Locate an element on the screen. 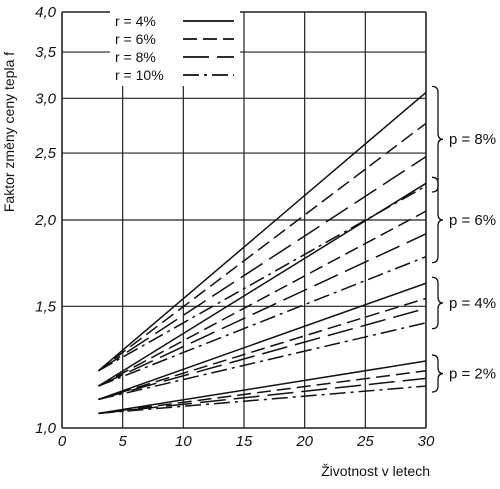 Image resolution: width=500 pixels, height=489 pixels. y-tick-label: 4,0 is located at coordinates (46, 12).